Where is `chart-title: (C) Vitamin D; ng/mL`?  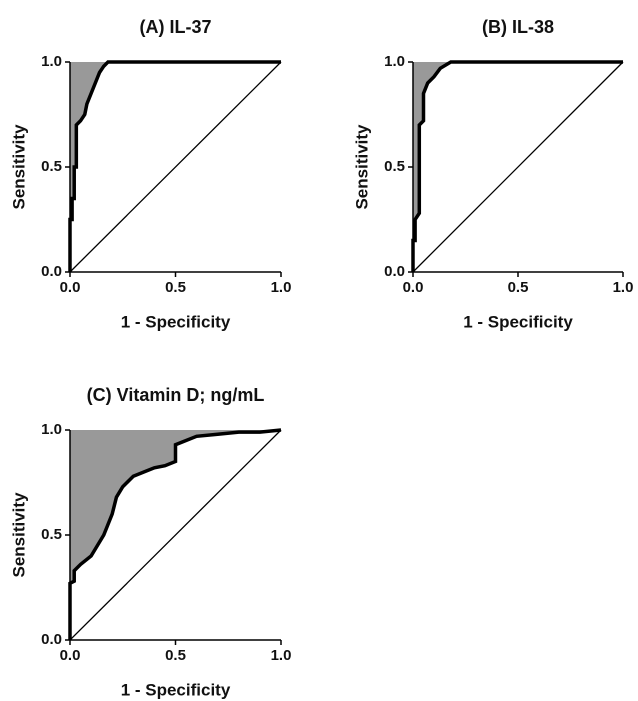
chart-title: (C) Vitamin D; ng/mL is located at coordinates (176, 395).